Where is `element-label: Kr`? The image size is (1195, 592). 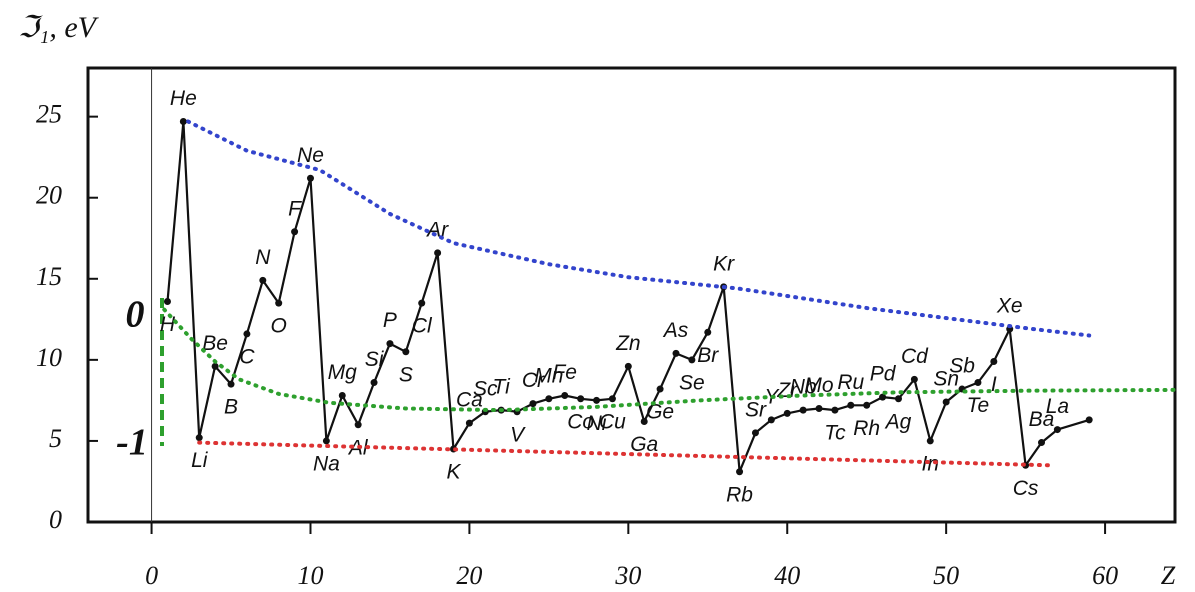
element-label: Kr is located at coordinates (724, 263).